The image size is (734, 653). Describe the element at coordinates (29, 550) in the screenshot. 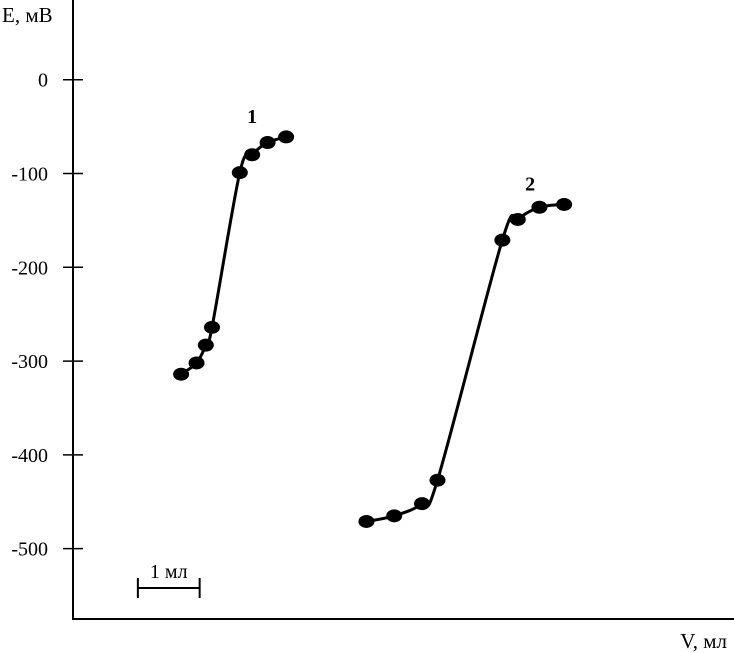

I see `y-tick-label: -500` at that location.